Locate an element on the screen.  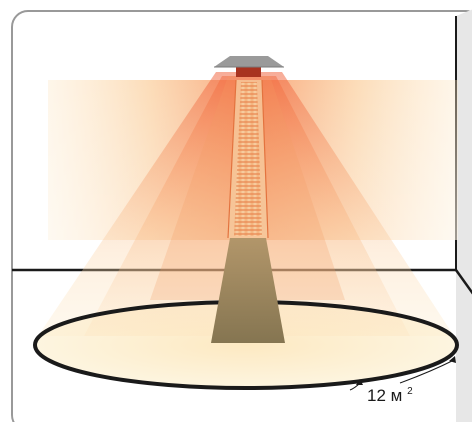
area-label-arrows is located at coordinates (402, 373).